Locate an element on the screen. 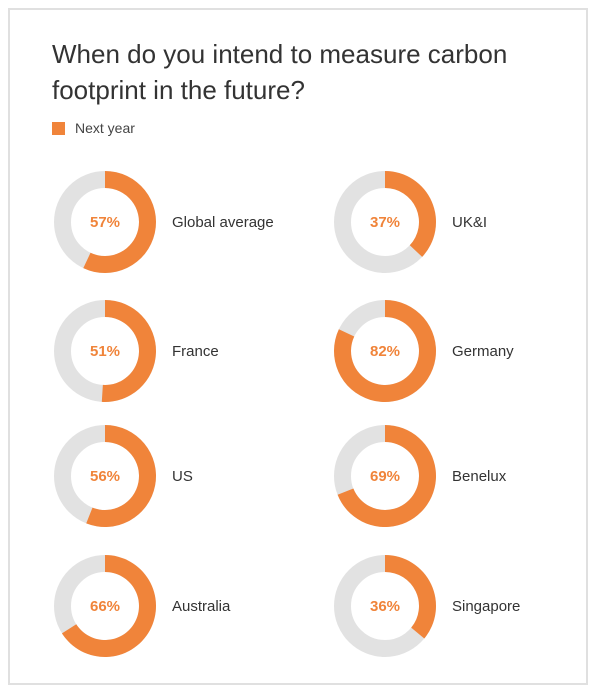 The width and height of the screenshot is (599, 695). donut-value-label: 57% is located at coordinates (105, 222).